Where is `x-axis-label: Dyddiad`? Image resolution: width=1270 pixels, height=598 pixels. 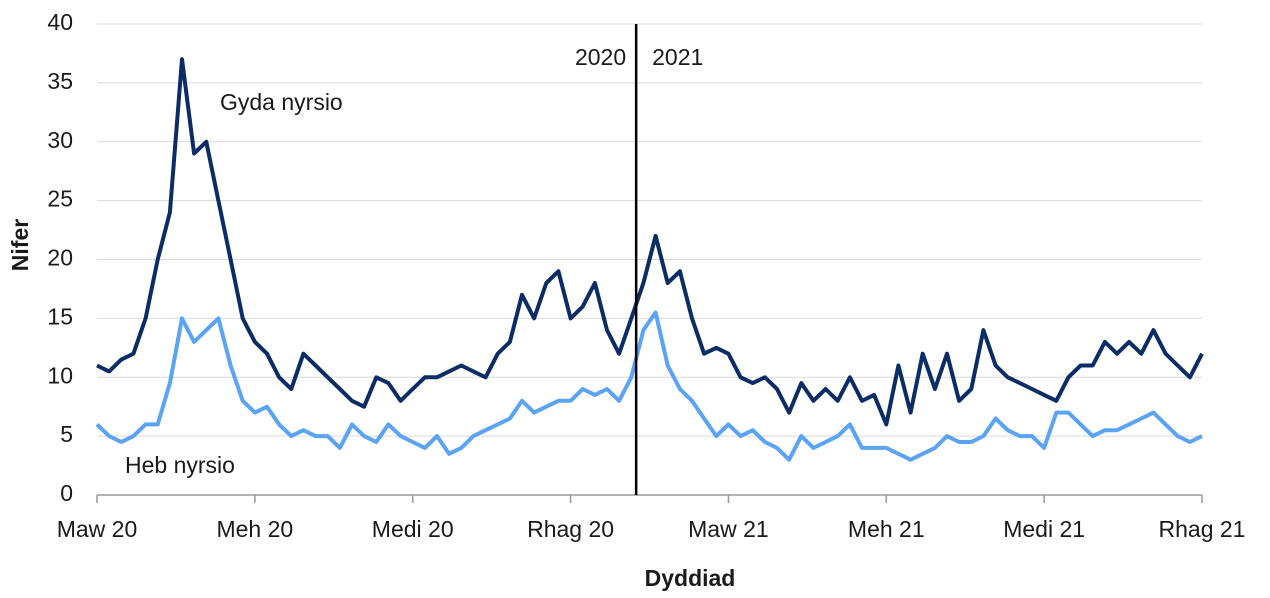
x-axis-label: Dyddiad is located at coordinates (690, 578).